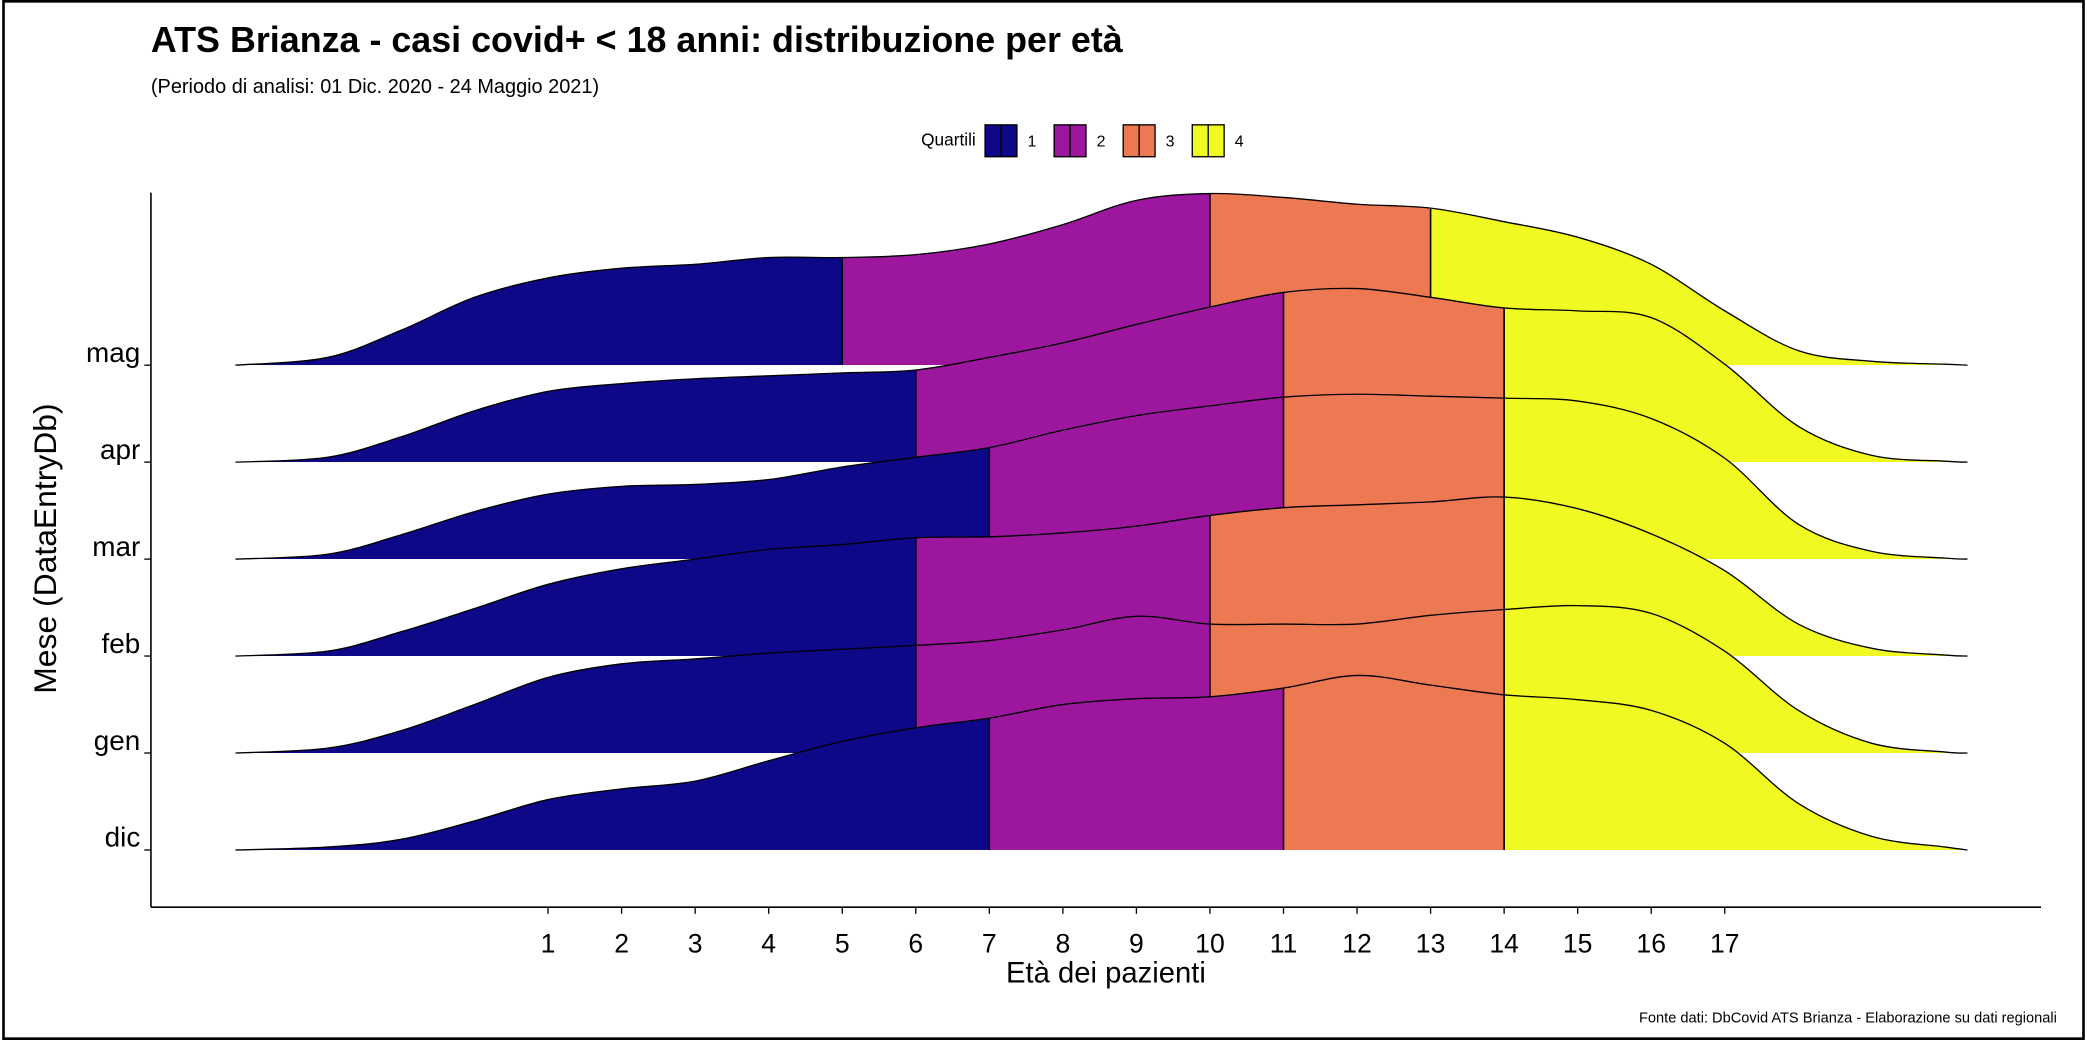  Describe the element at coordinates (1101, 141) in the screenshot. I see `legend-label: 2` at that location.